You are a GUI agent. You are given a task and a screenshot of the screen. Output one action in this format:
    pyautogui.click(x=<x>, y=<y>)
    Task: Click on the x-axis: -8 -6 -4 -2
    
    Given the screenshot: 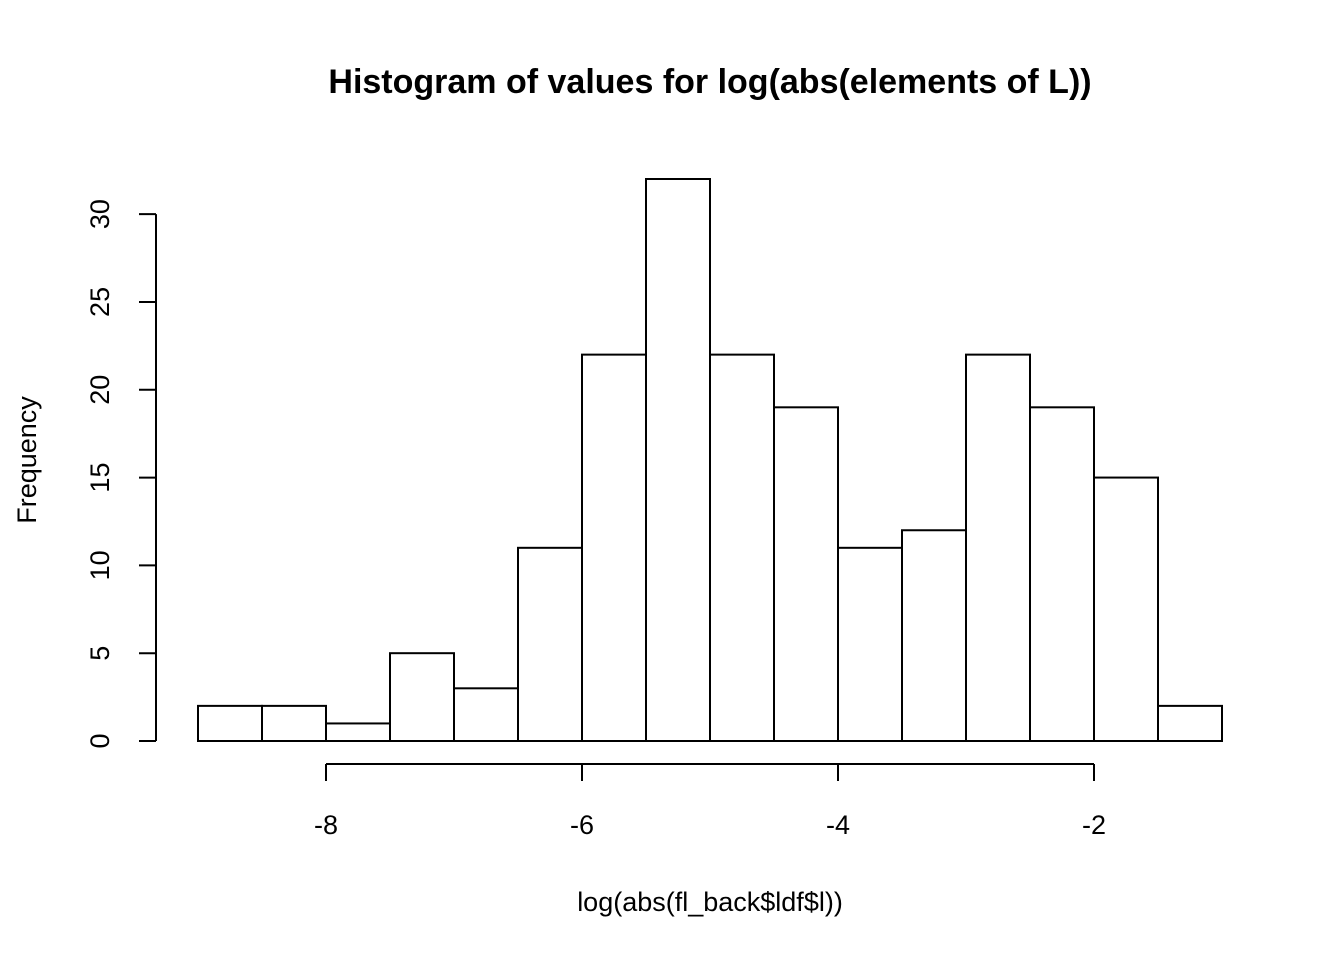 What is the action you would take?
    pyautogui.click(x=710, y=801)
    